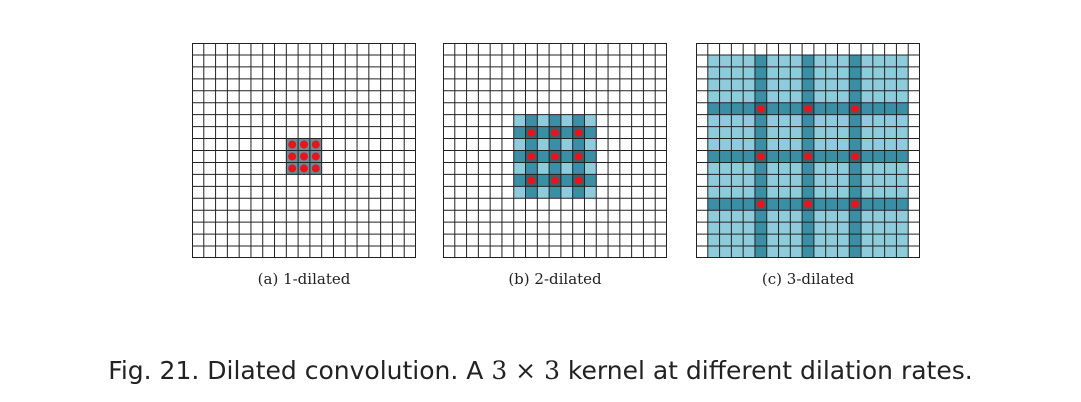 Image resolution: width=1081 pixels, height=402 pixels. I want to click on panel-caption-b: (b) 2-dilated, so click(555, 279).